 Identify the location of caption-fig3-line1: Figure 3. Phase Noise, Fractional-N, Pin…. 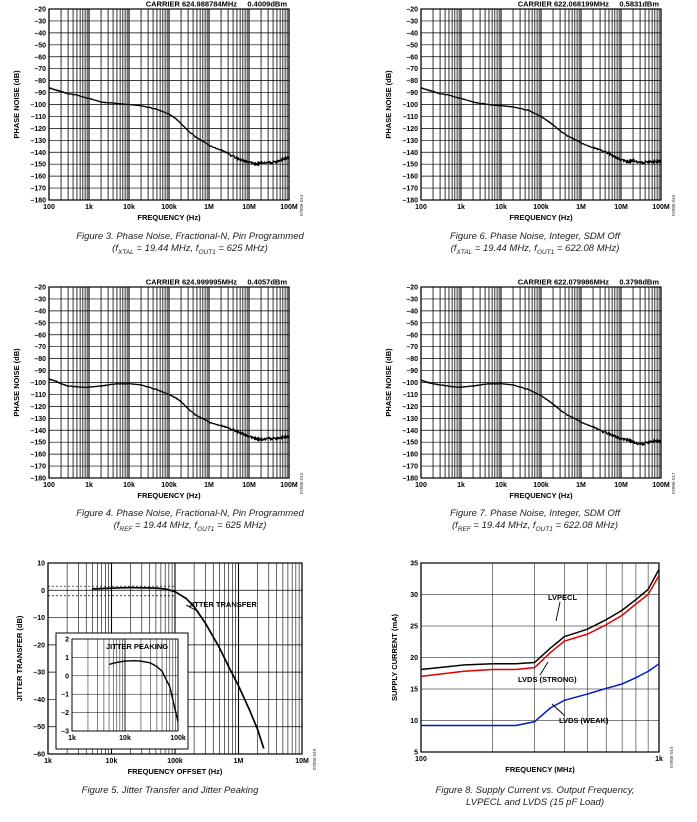
(190, 236).